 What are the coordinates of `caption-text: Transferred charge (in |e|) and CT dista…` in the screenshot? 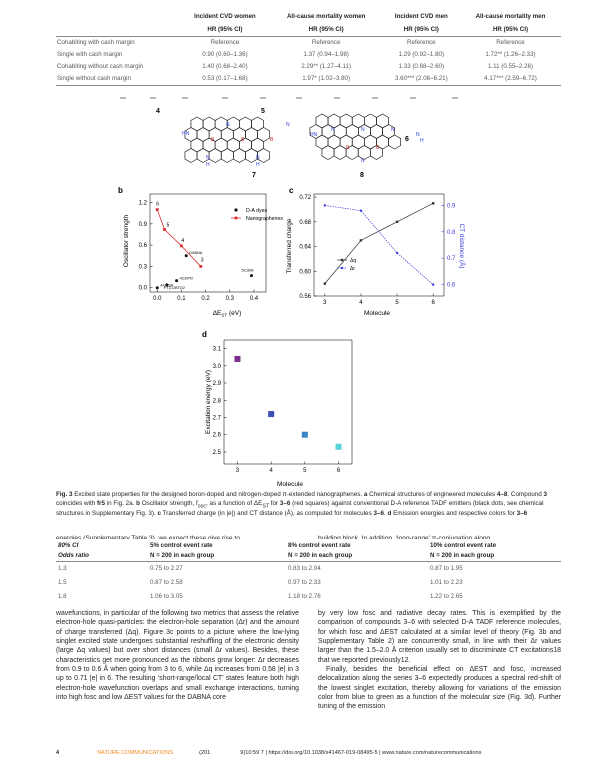 It's located at (267, 514).